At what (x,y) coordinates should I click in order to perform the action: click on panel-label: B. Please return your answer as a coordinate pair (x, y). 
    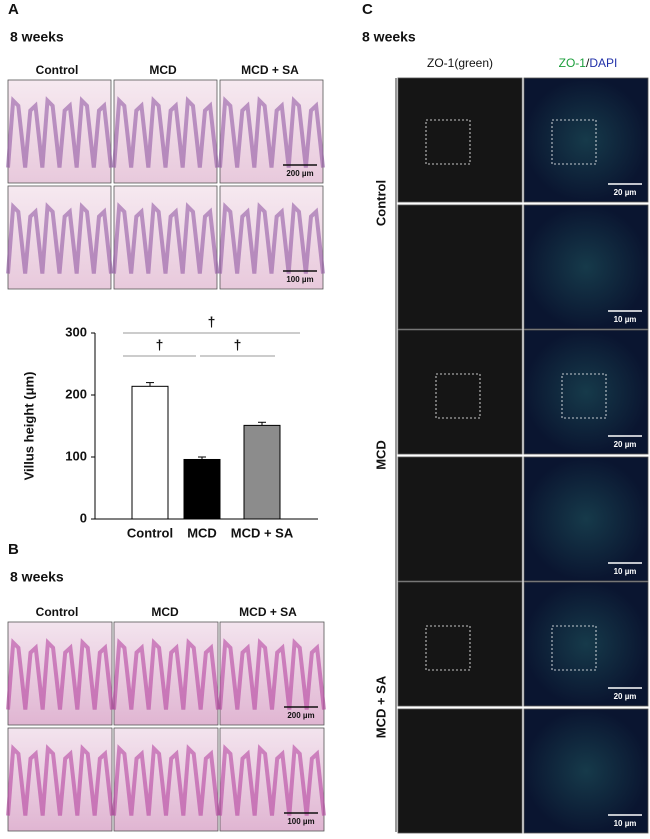
    Looking at the image, I should click on (13, 549).